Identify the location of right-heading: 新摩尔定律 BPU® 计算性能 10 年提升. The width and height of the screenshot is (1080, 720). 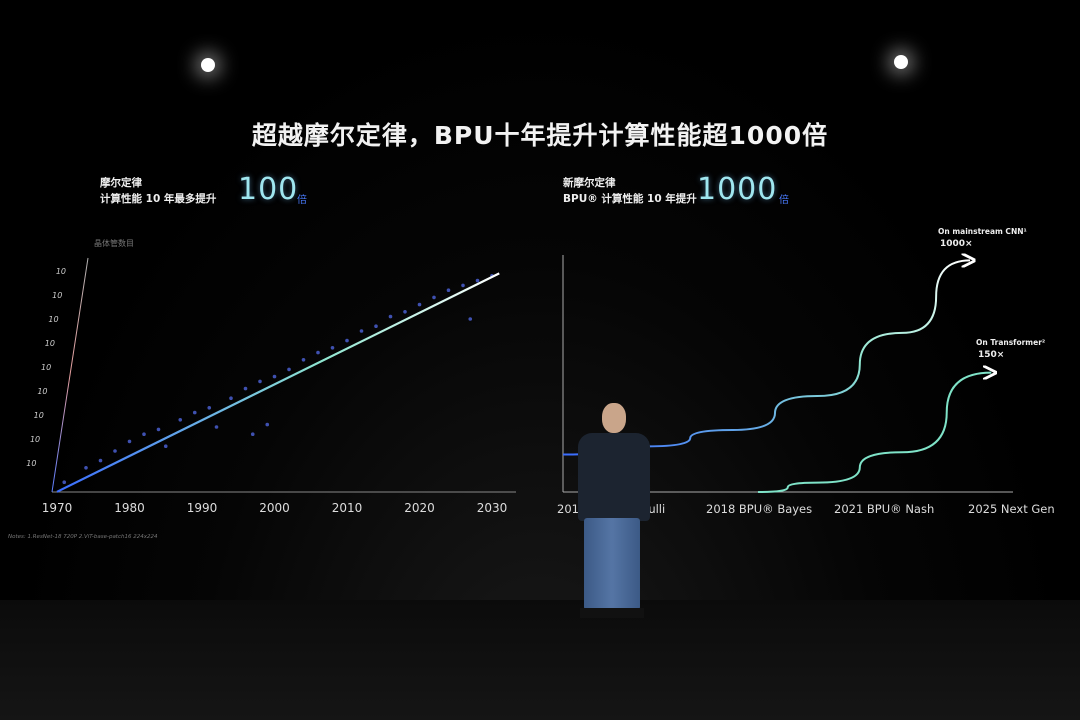
(630, 191).